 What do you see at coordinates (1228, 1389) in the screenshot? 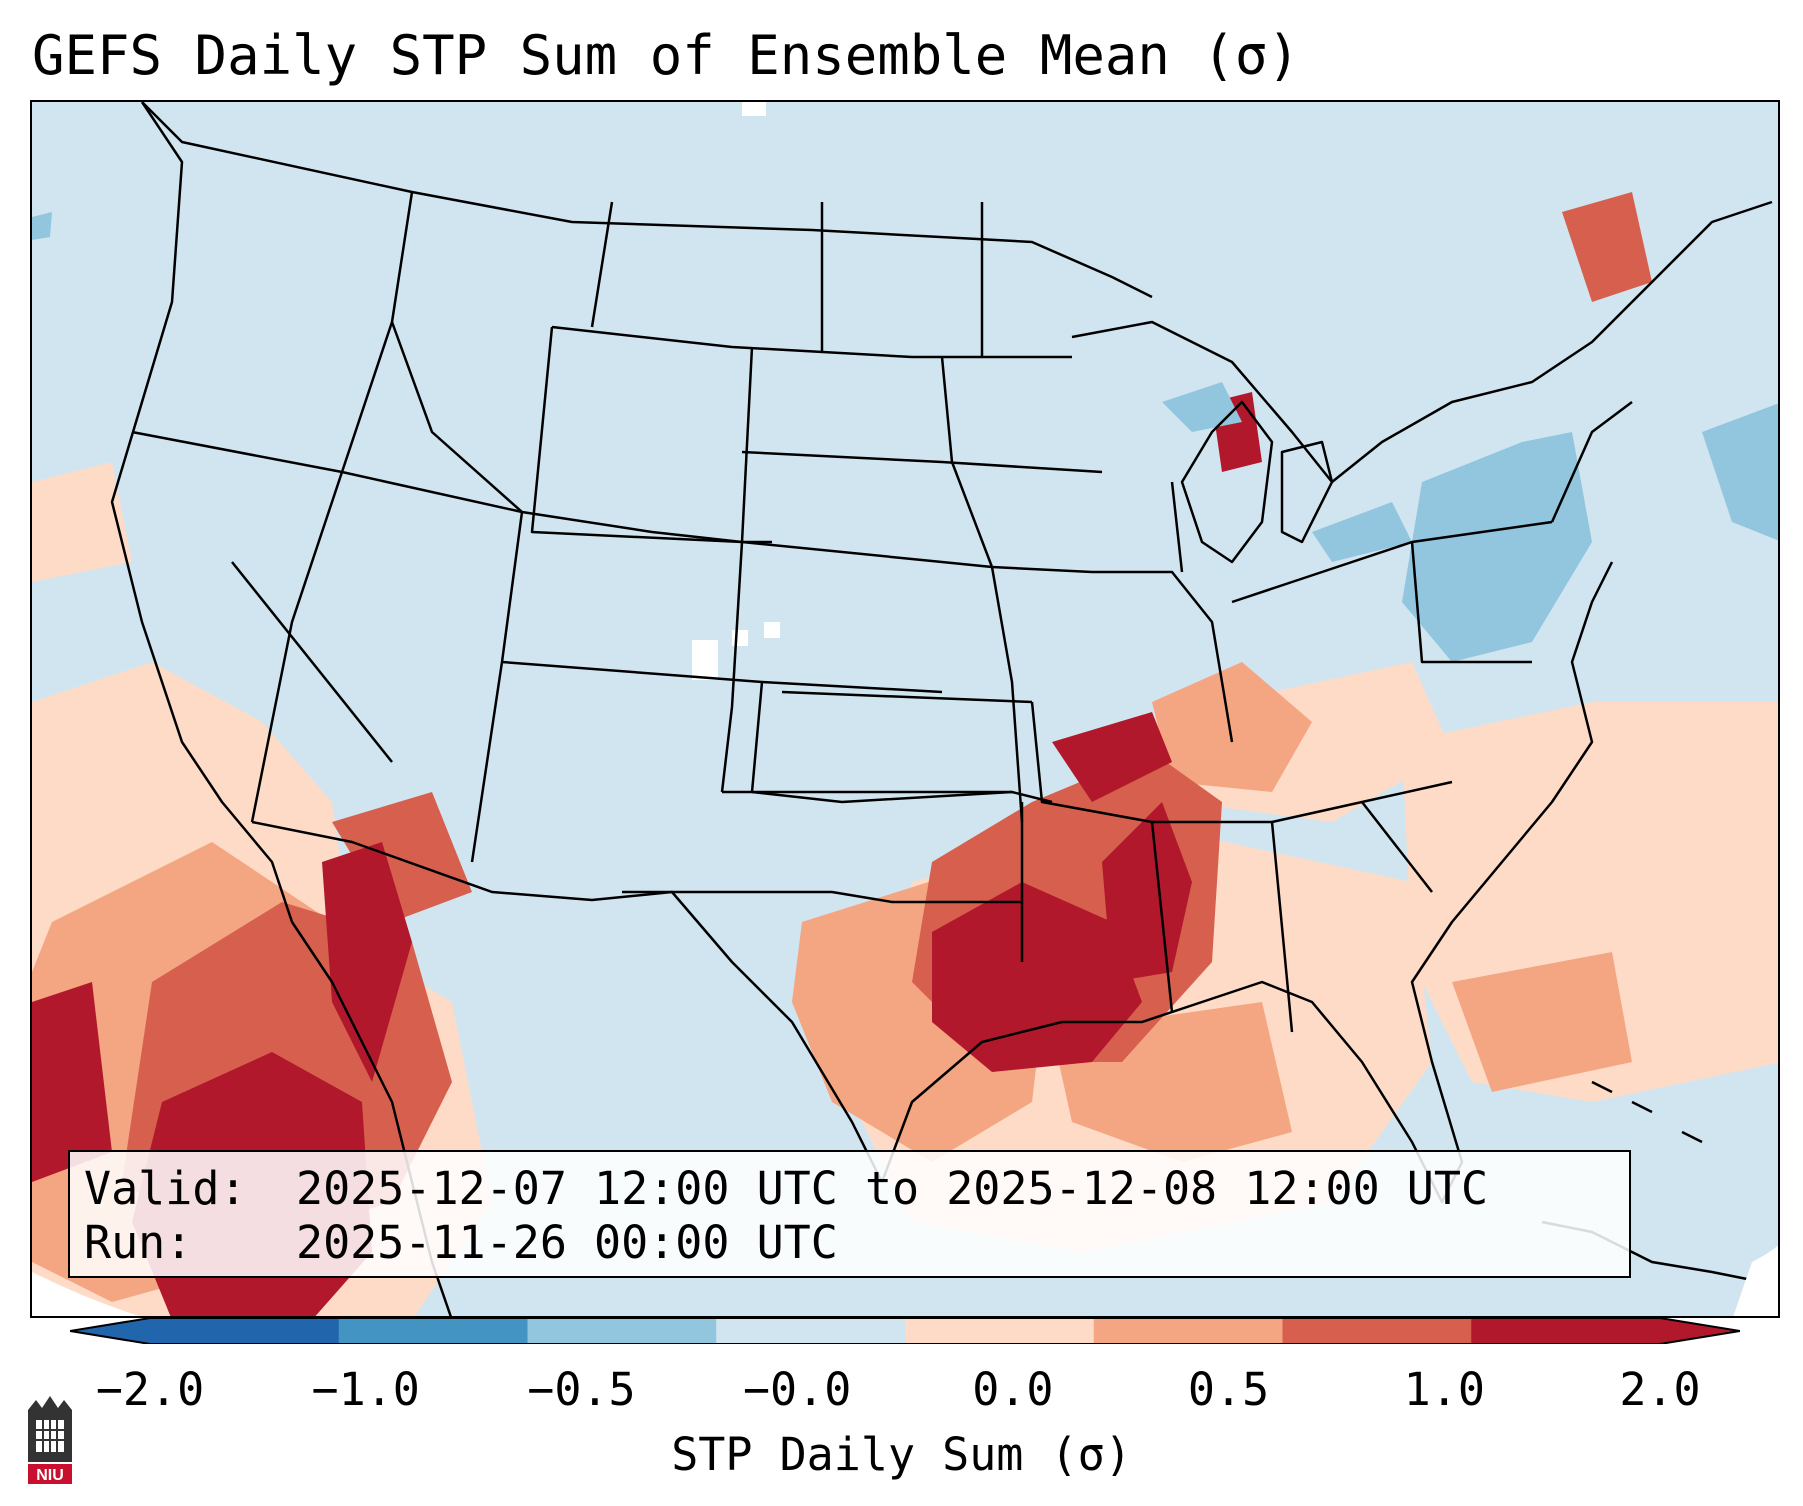
I see `colorbar-tick-label: 0.5` at bounding box center [1228, 1389].